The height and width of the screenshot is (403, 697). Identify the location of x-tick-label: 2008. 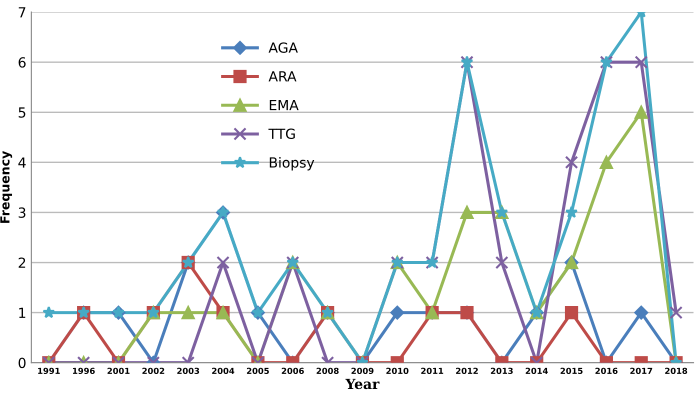
(327, 371).